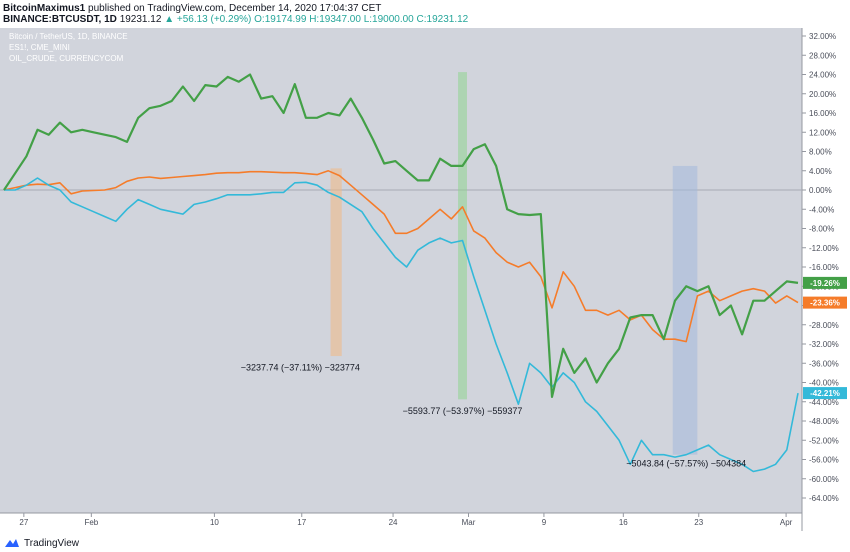  Describe the element at coordinates (824, 479) in the screenshot. I see `y-tick-label: -60.00%` at that location.